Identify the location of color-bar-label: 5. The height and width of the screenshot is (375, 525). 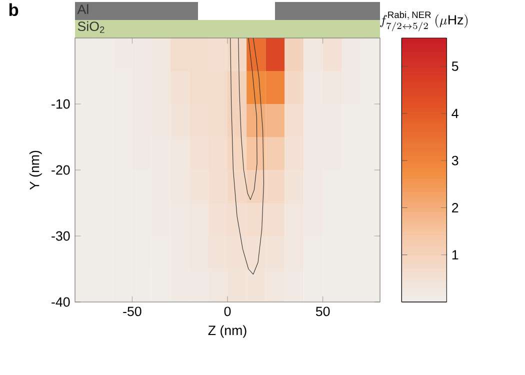
(455, 66).